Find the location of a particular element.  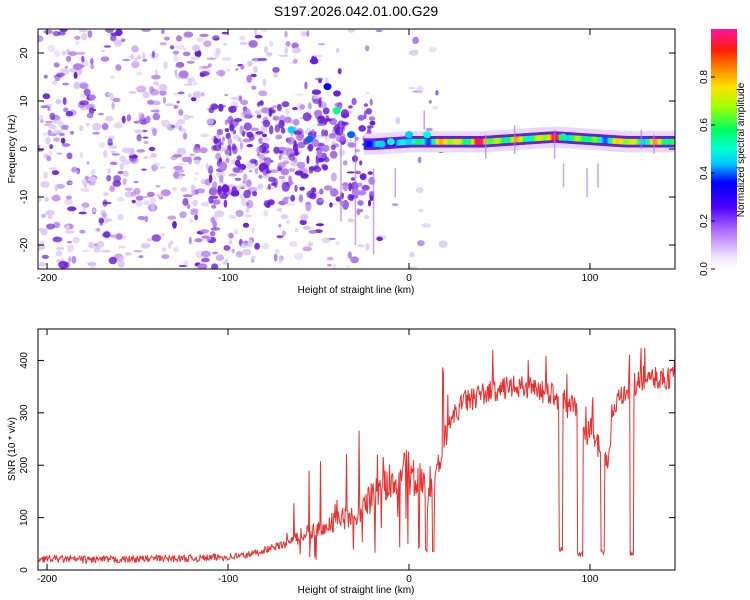

snr-ytick-label: 100 is located at coordinates (24, 517).